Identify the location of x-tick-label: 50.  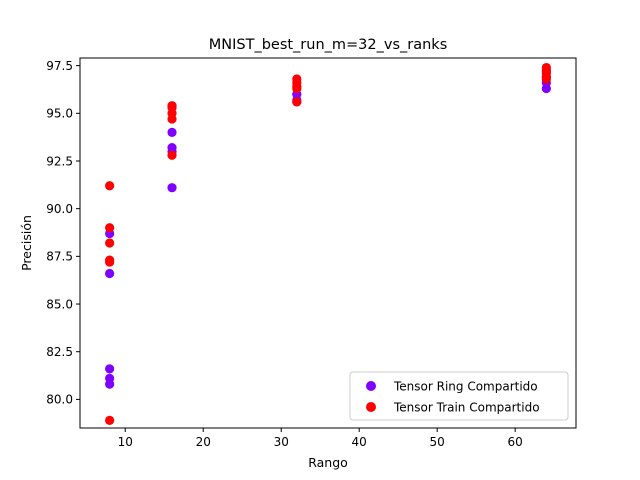
(437, 442).